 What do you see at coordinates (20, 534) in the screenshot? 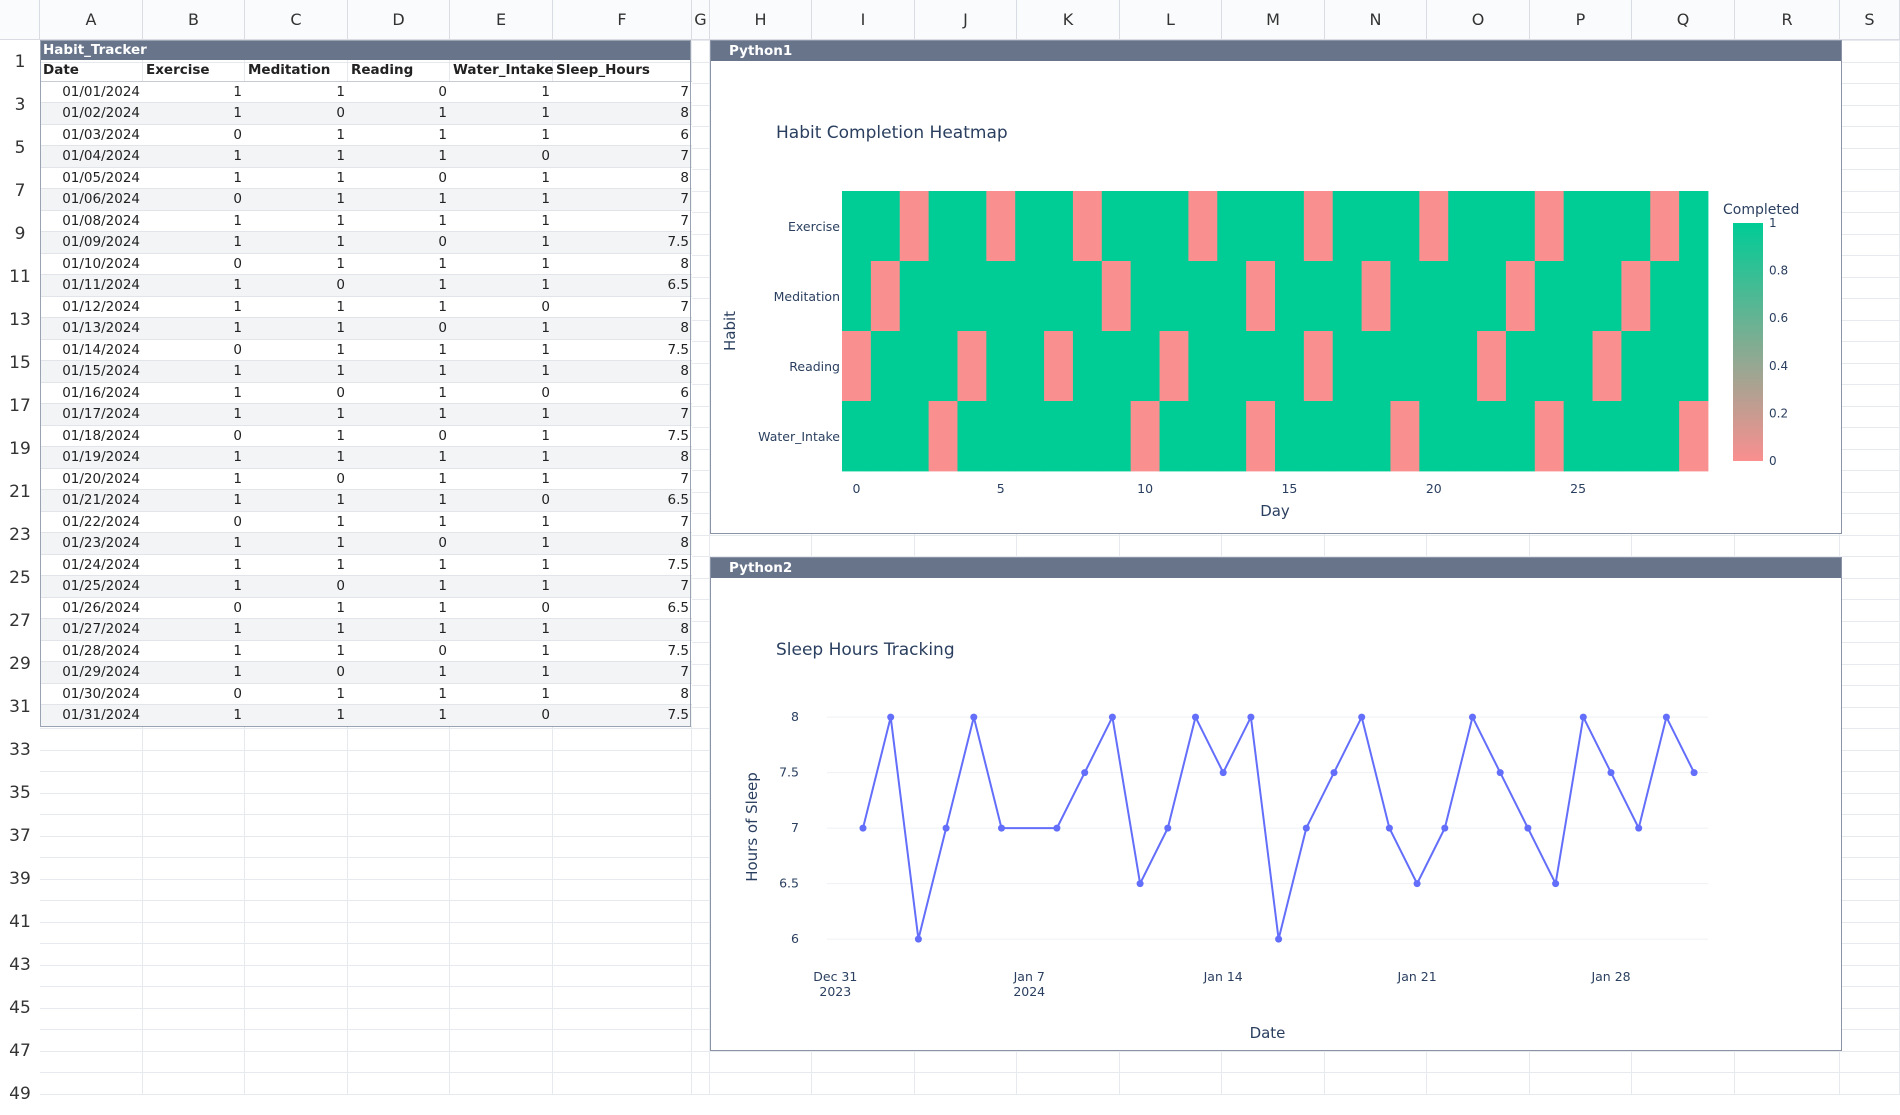
I see `row-header-23: 23` at bounding box center [20, 534].